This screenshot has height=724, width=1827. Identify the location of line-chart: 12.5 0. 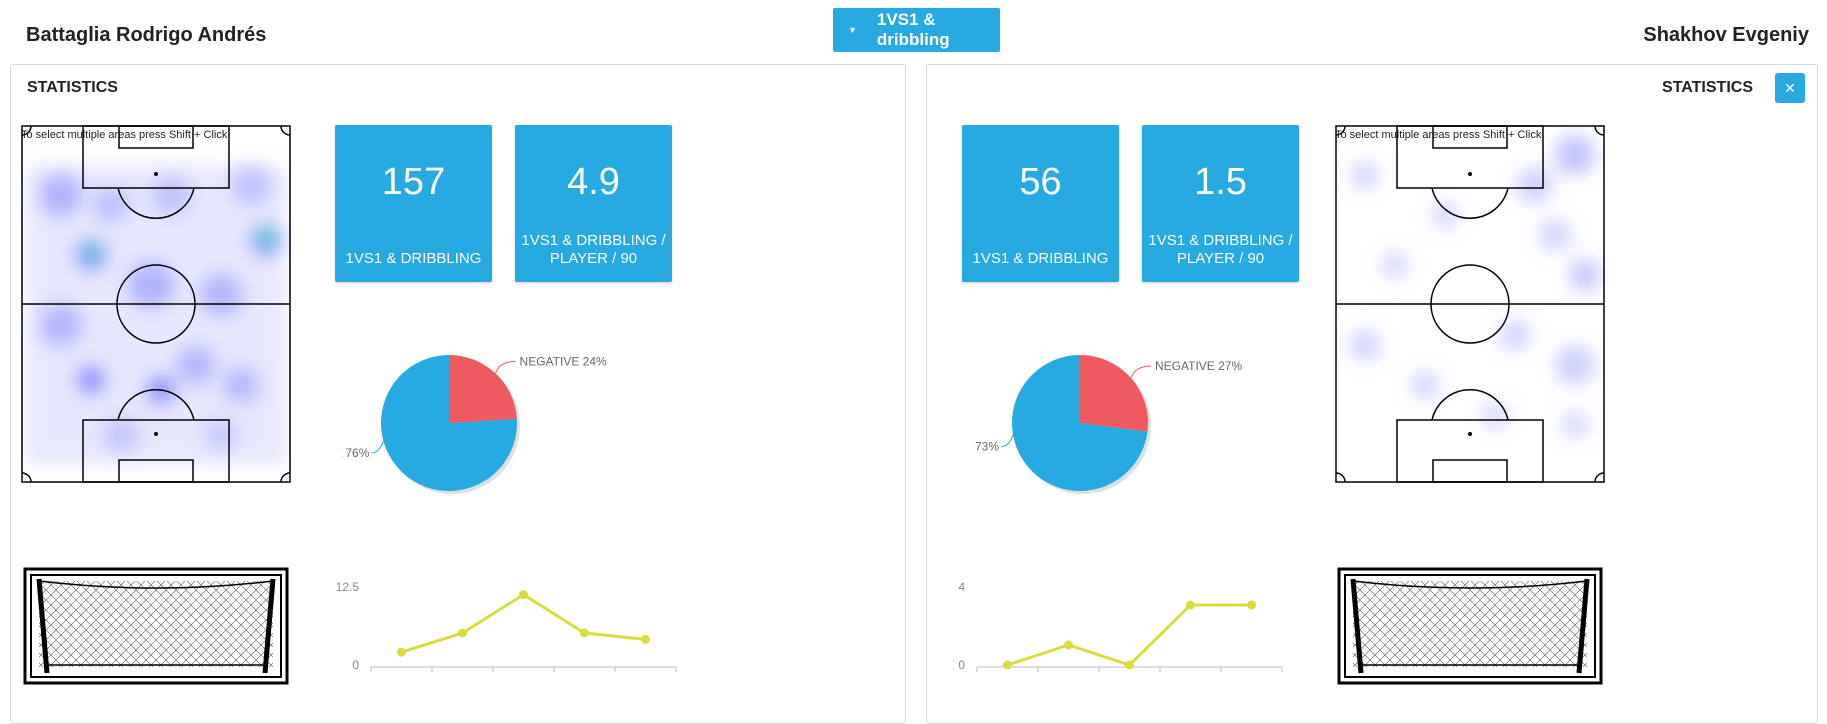
(506, 626).